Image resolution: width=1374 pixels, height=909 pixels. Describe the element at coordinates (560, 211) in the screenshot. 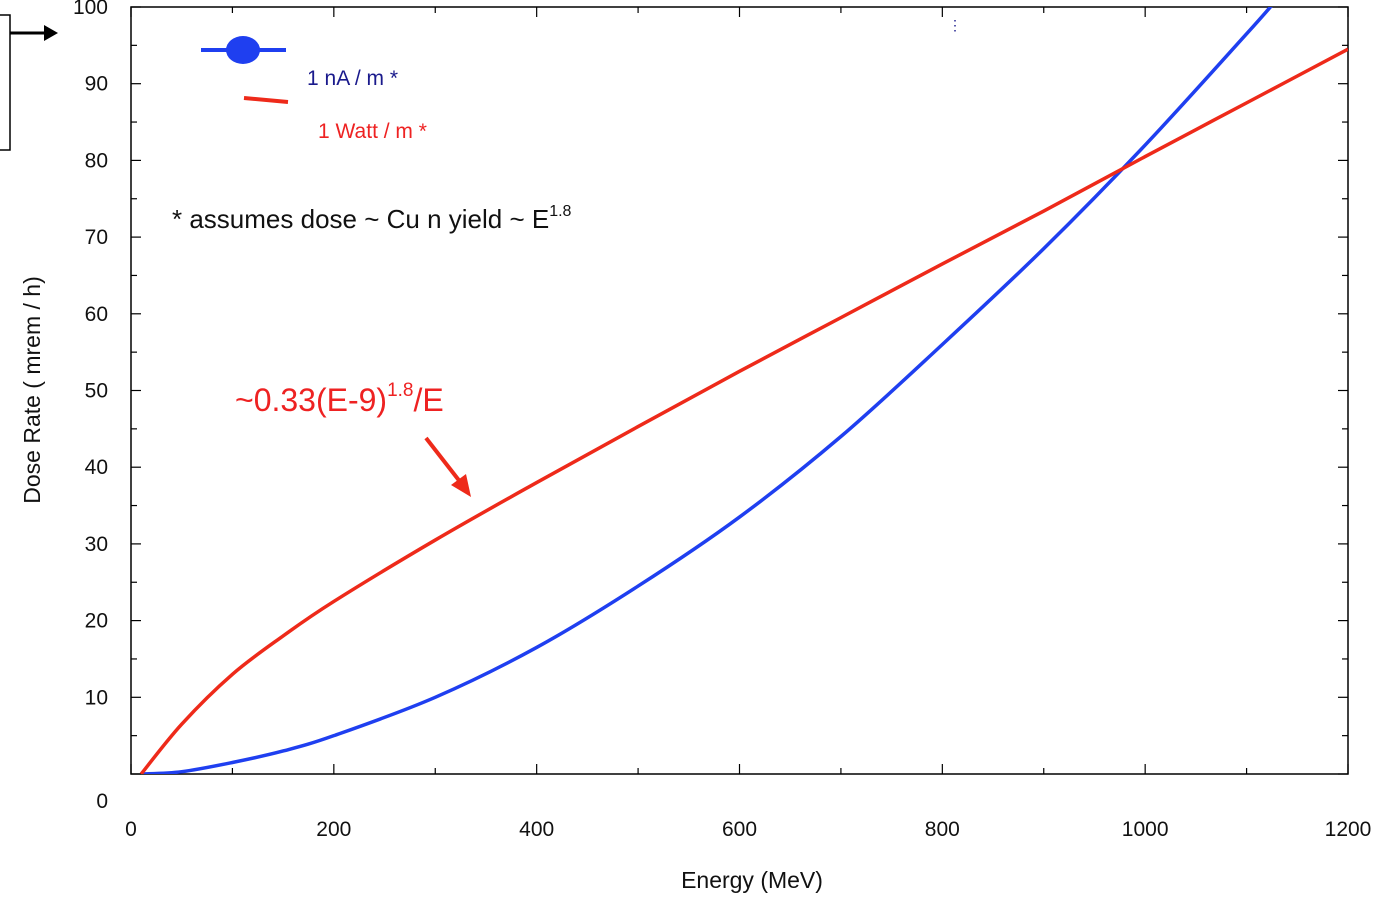

I see `assumption-note-exponent: 1.8` at that location.